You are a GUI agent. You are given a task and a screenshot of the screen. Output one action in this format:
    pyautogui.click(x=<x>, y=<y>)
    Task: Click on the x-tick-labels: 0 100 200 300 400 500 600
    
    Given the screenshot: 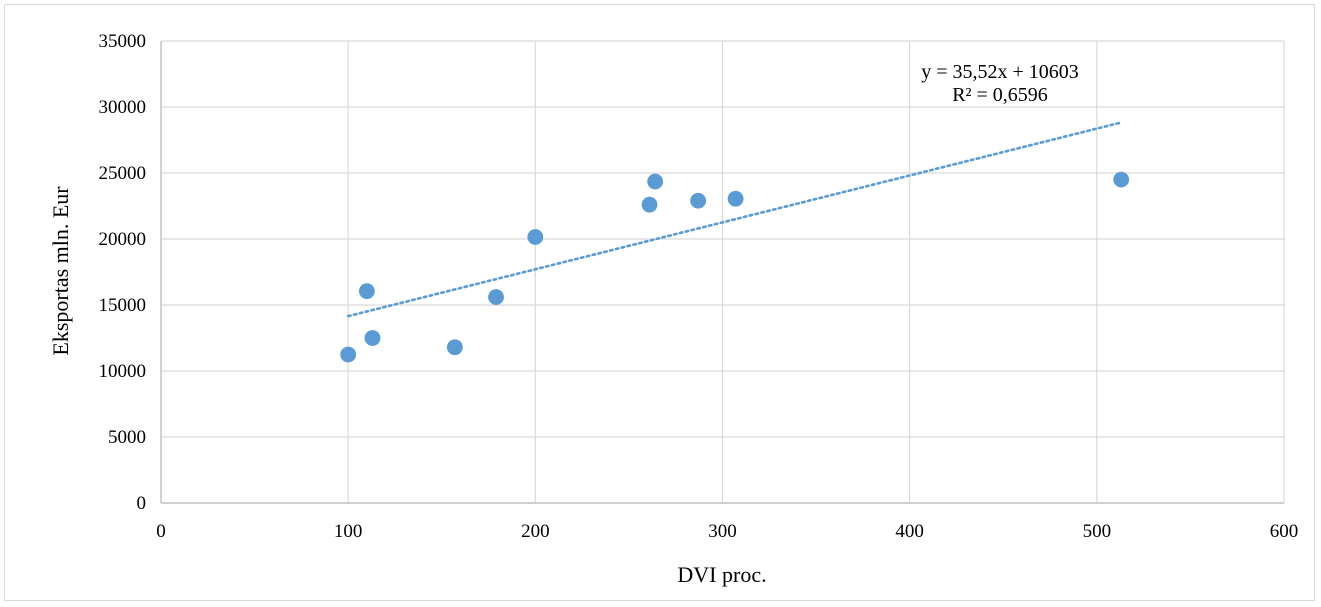 What is the action you would take?
    pyautogui.click(x=727, y=531)
    